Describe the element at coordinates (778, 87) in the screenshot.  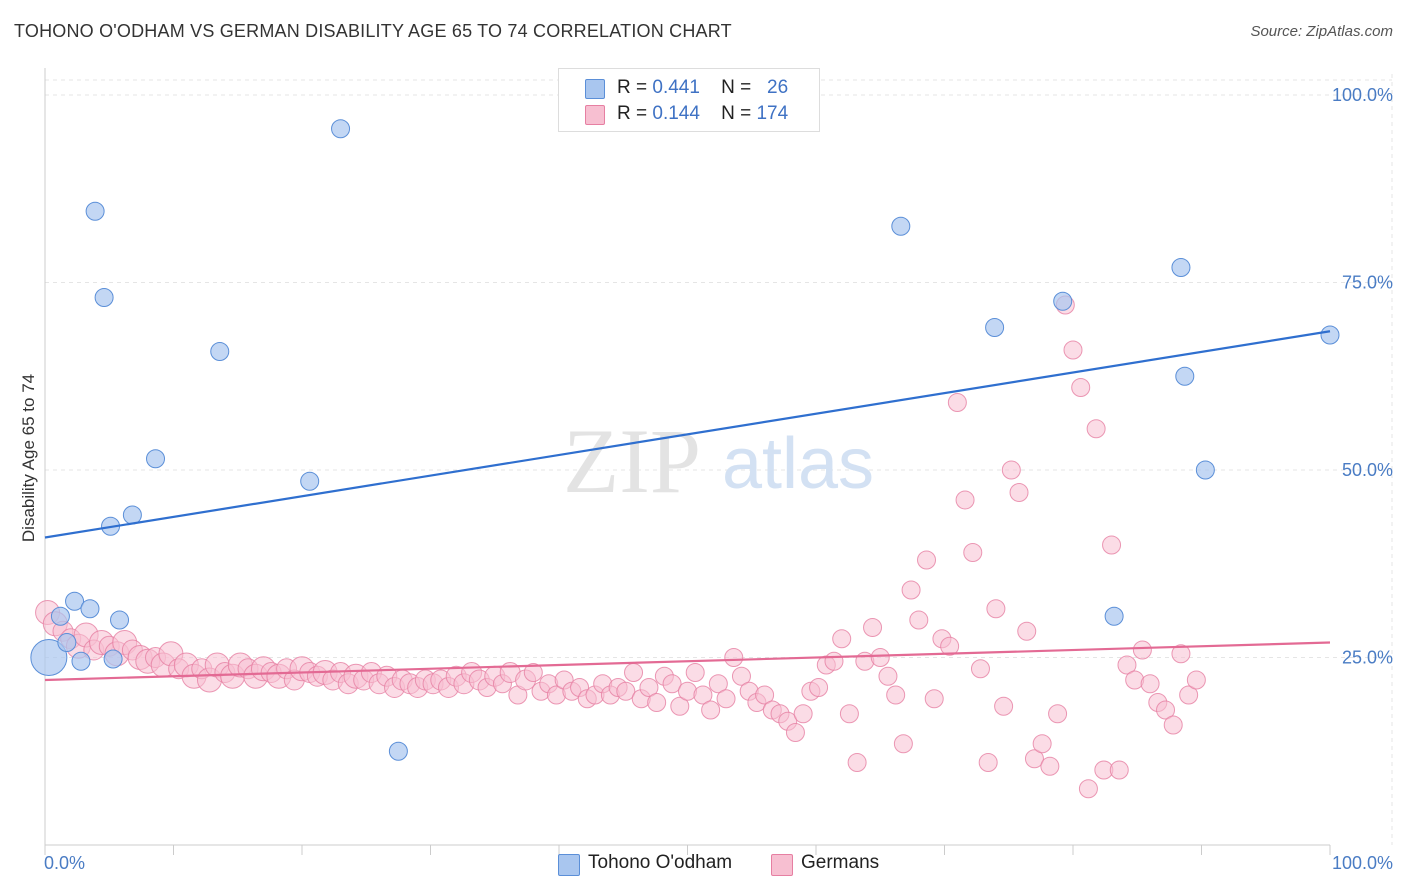
I see `legend-n-value: 26` at that location.